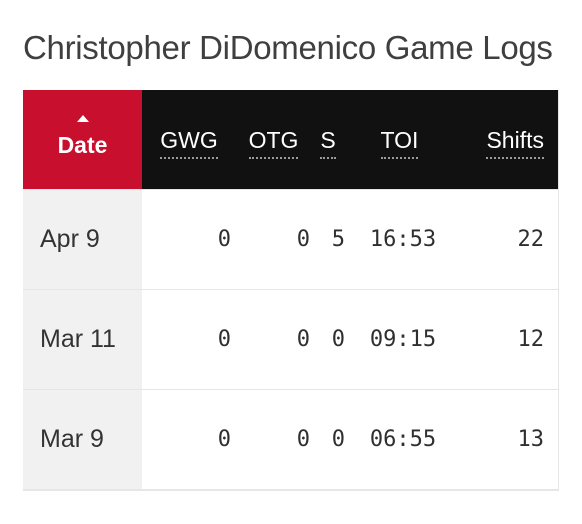 The width and height of the screenshot is (582, 524). I want to click on sort-up-icon, so click(82, 118).